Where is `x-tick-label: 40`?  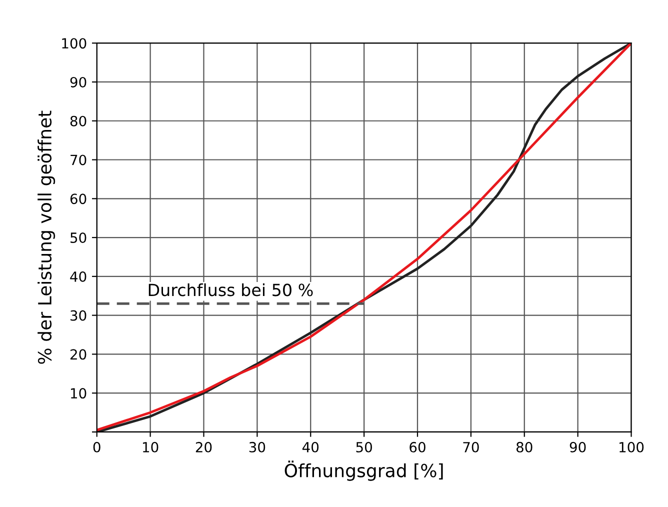
x-tick-label: 40 is located at coordinates (310, 447).